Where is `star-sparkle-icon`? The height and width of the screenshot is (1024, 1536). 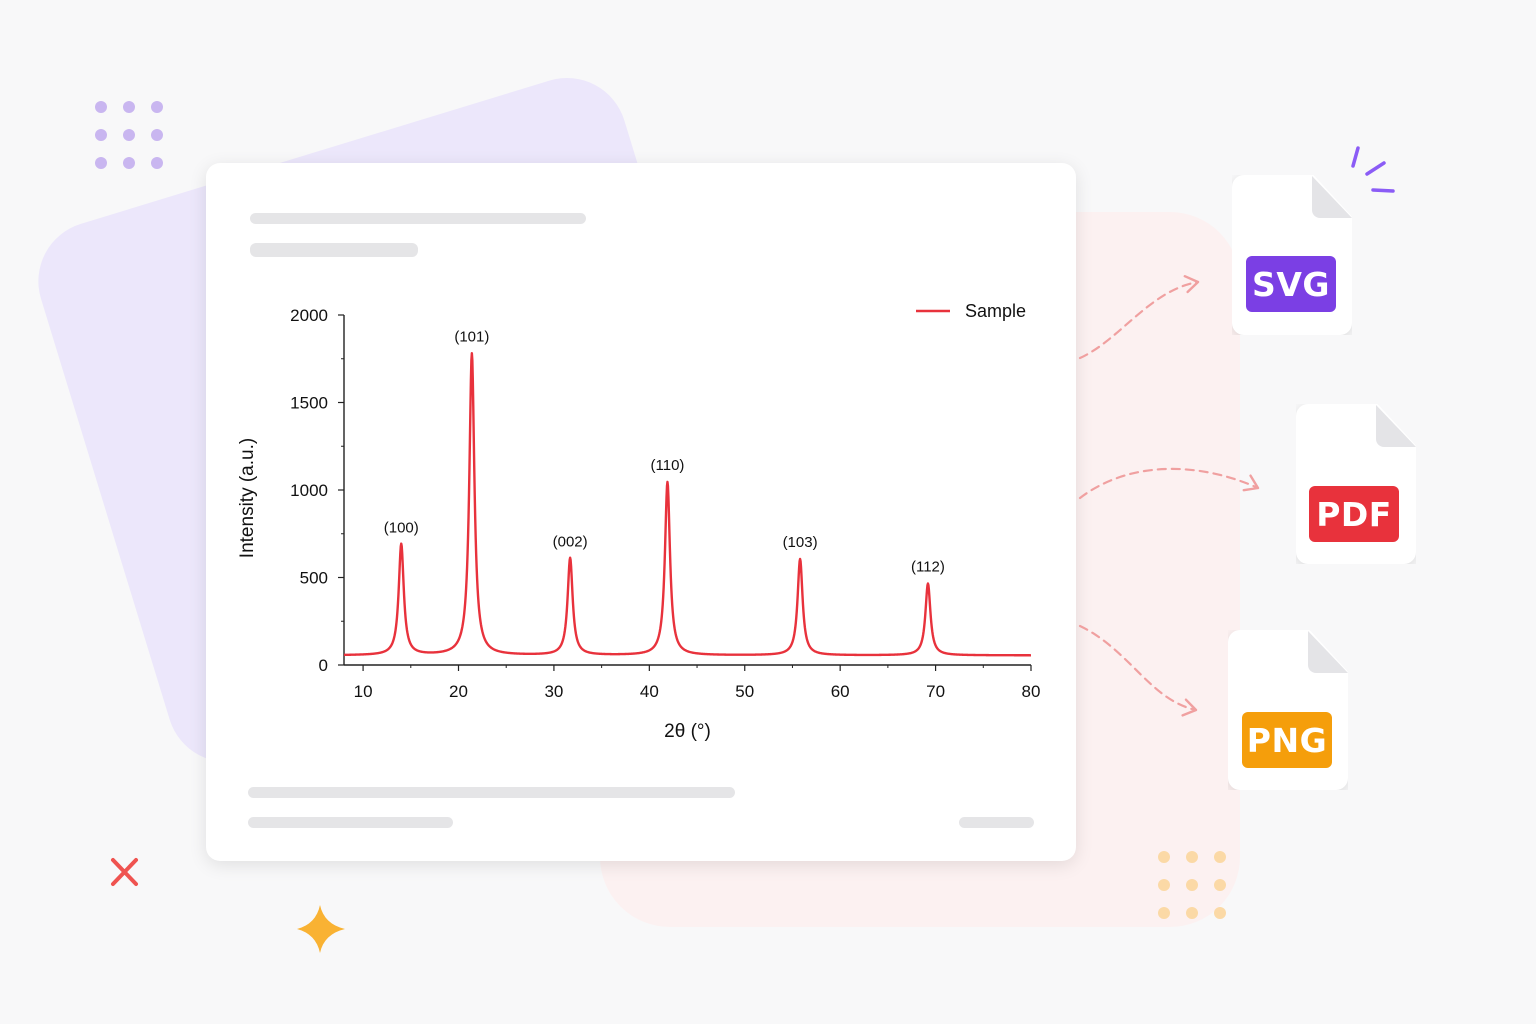 star-sparkle-icon is located at coordinates (321, 929).